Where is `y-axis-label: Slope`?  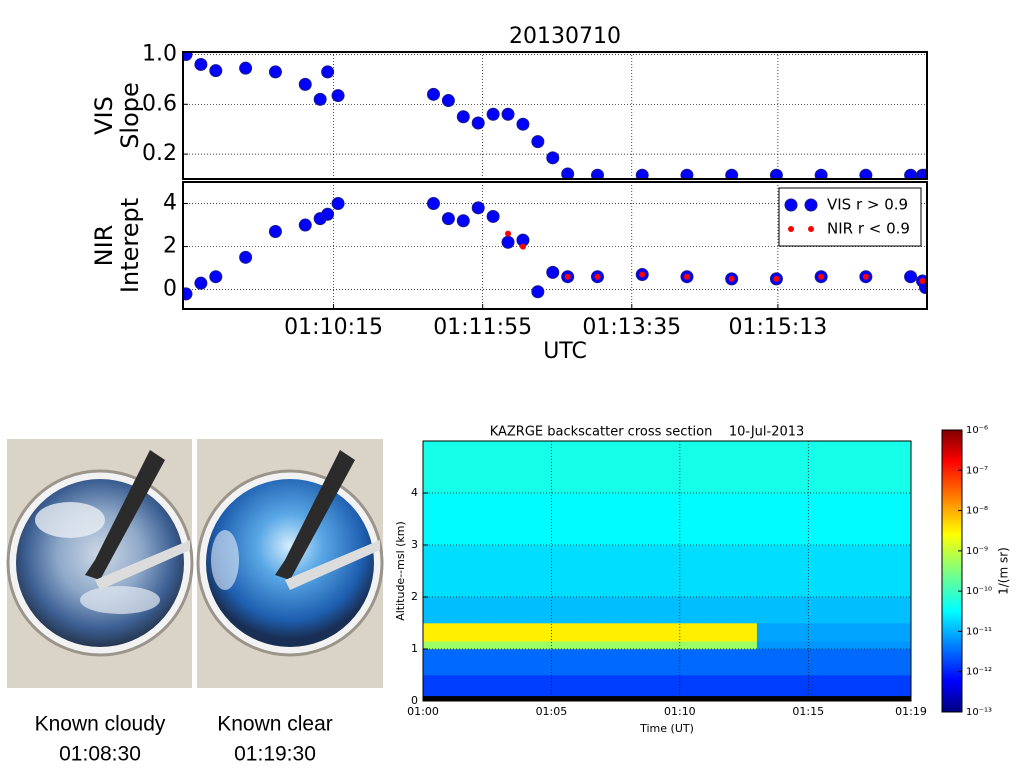 y-axis-label: Slope is located at coordinates (130, 115).